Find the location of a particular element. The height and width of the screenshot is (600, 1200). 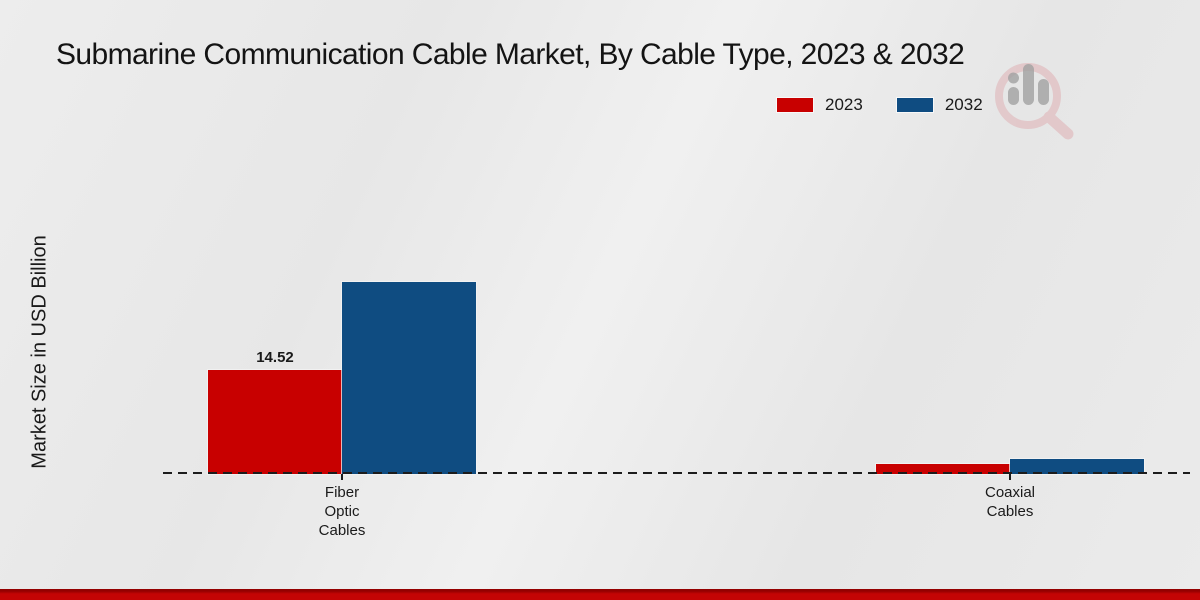

legend-swatch-2023 is located at coordinates (795, 105).